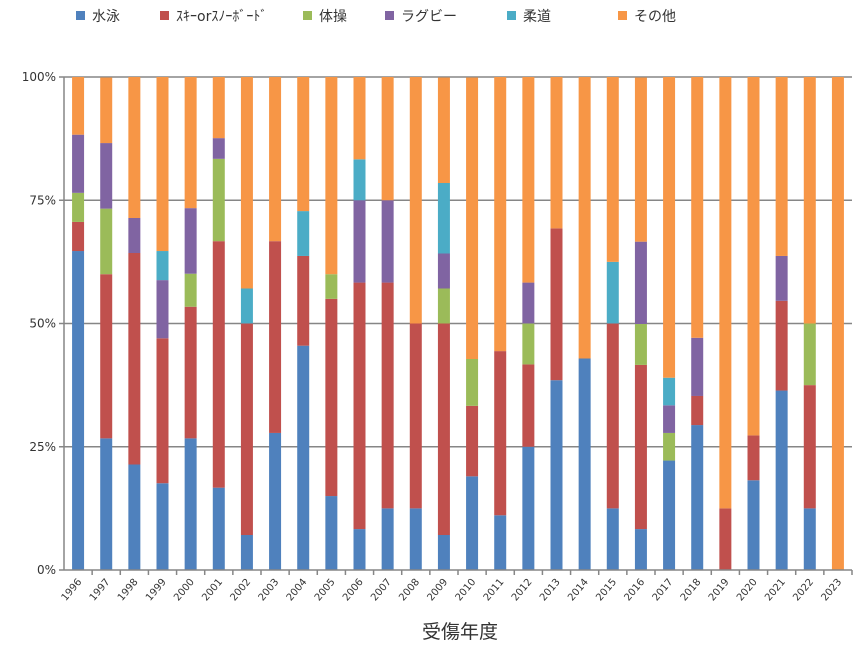 This screenshot has height=654, width=860. What do you see at coordinates (42, 200) in the screenshot?
I see `y-tick-label: 75%` at bounding box center [42, 200].